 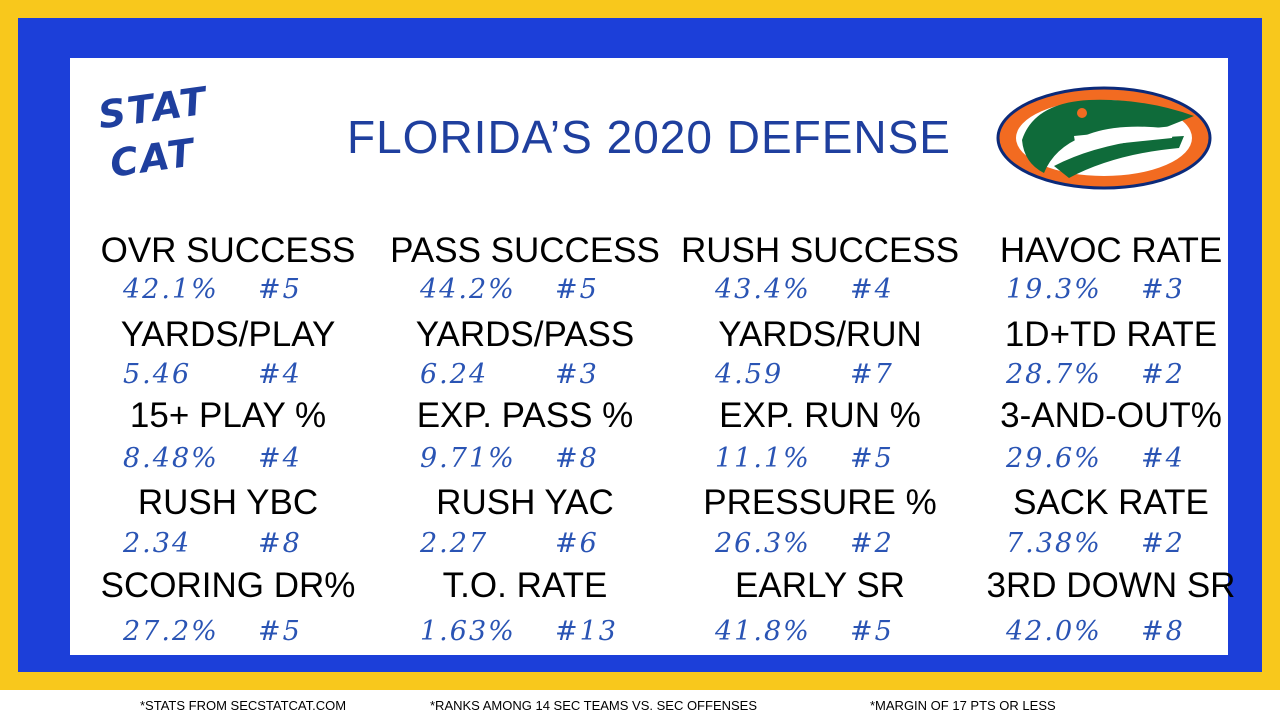 What do you see at coordinates (525, 334) in the screenshot?
I see `stat-label: YARDS/PASS` at bounding box center [525, 334].